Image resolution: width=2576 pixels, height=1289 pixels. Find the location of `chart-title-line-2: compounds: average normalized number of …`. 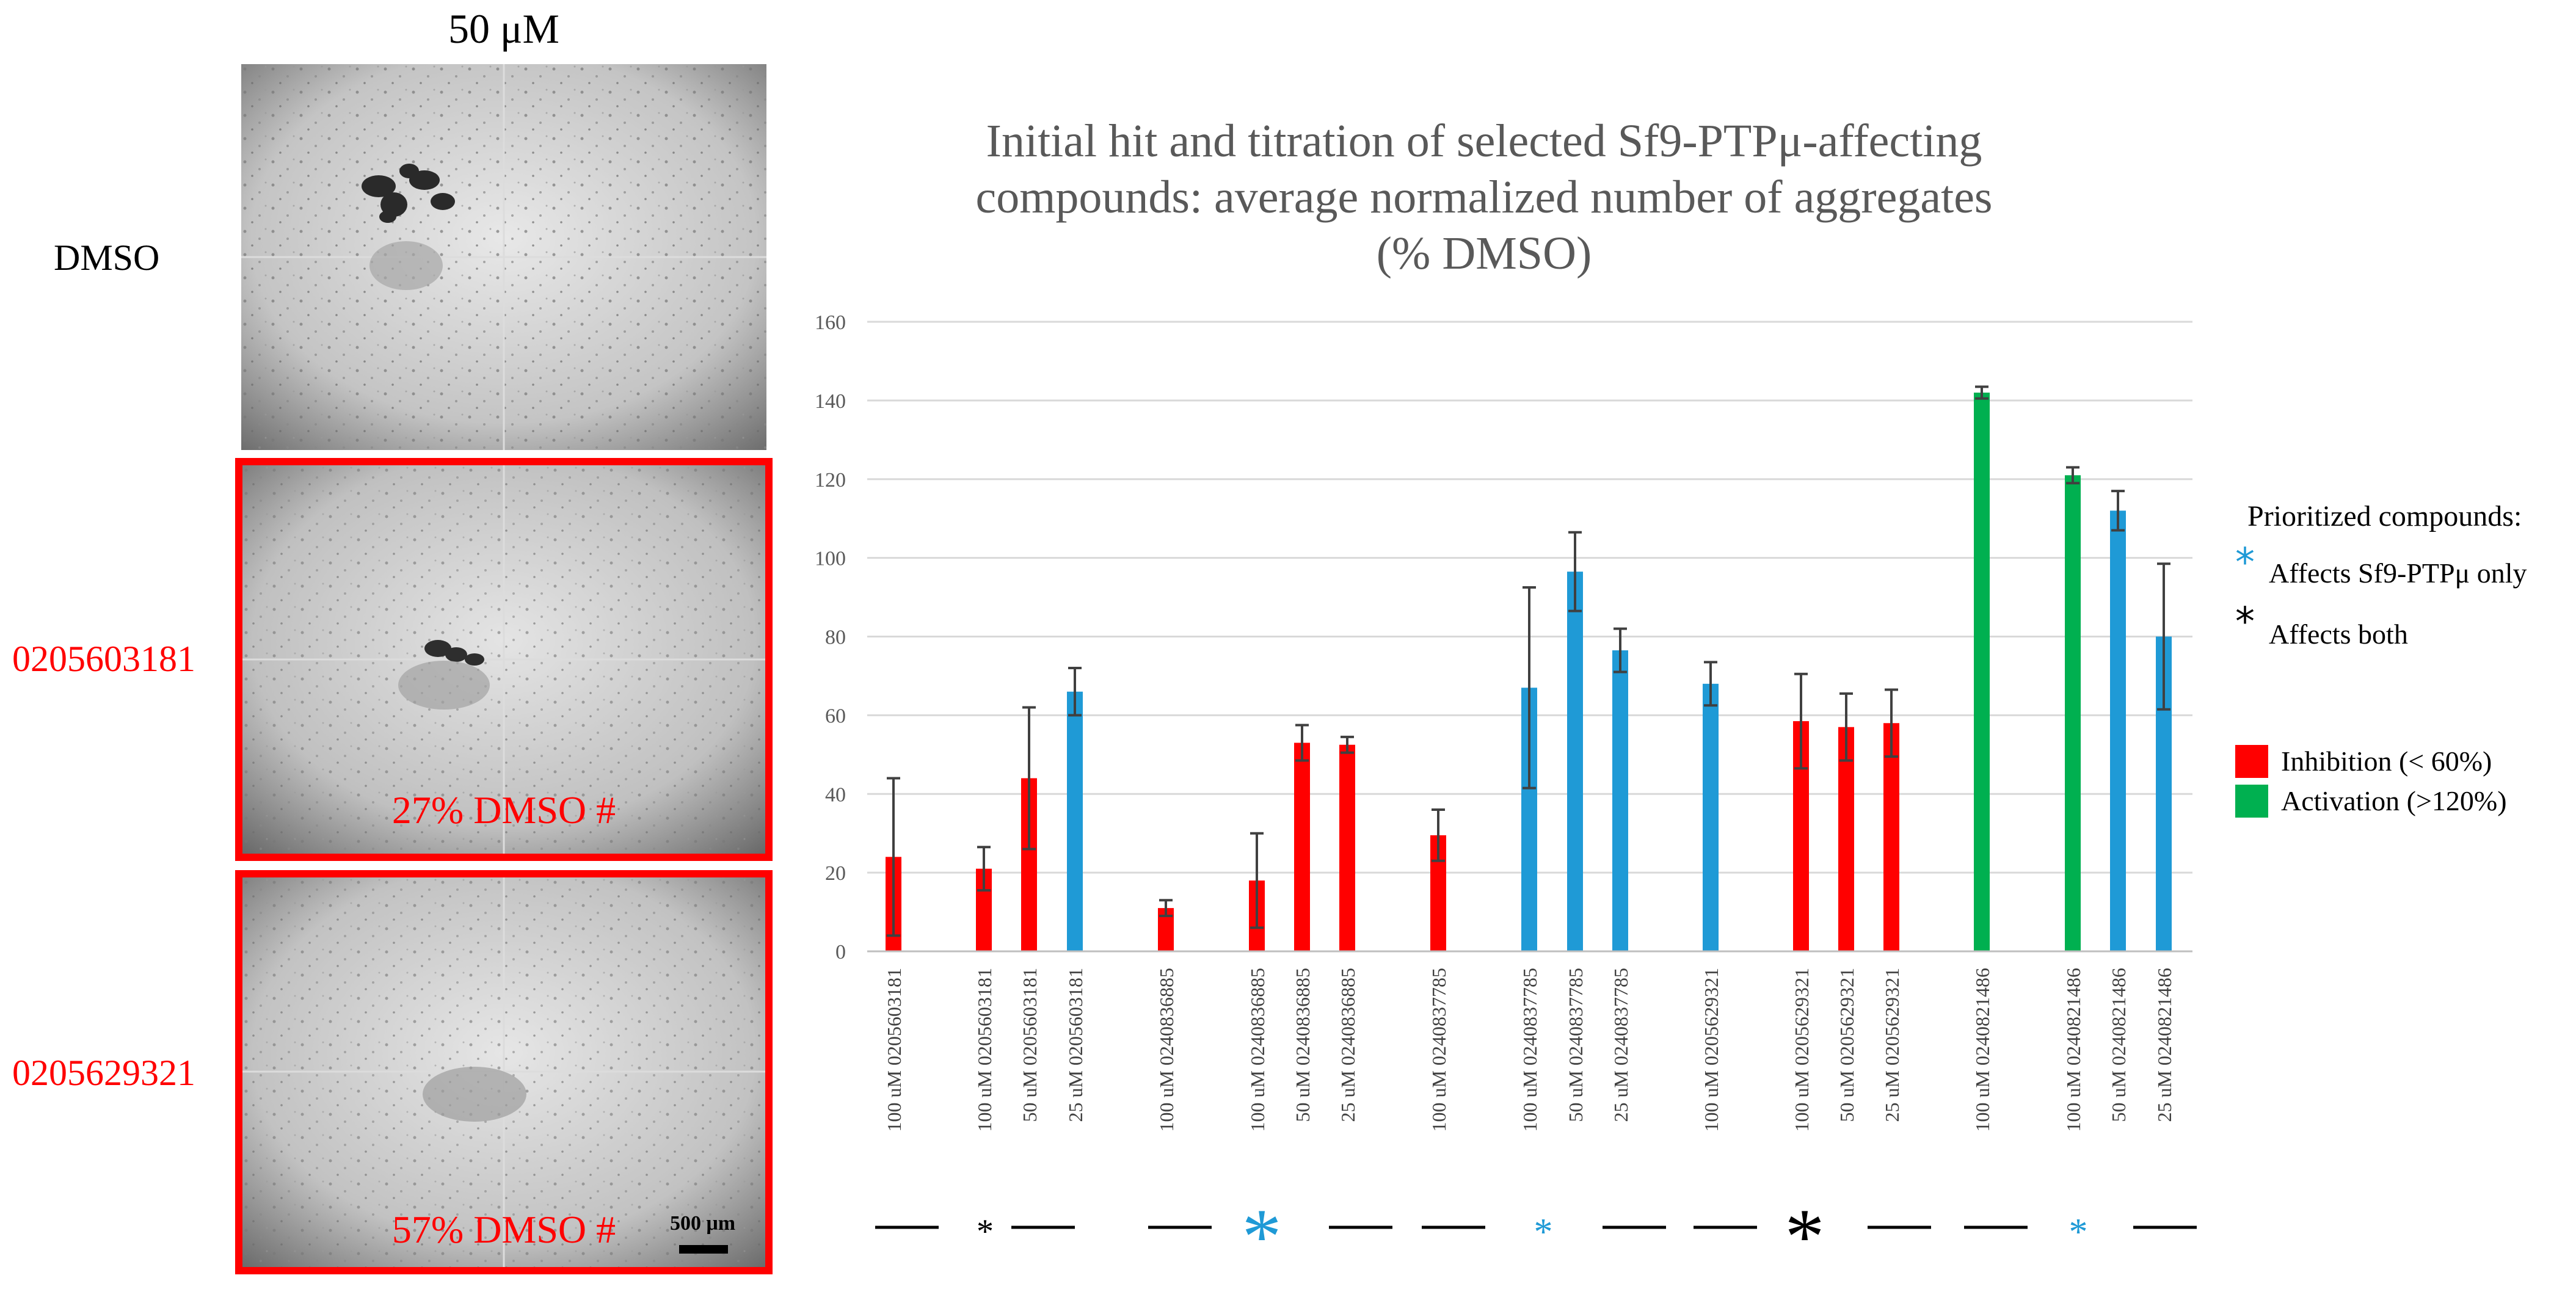

chart-title-line-2: compounds: average normalized number of … is located at coordinates (1484, 197).